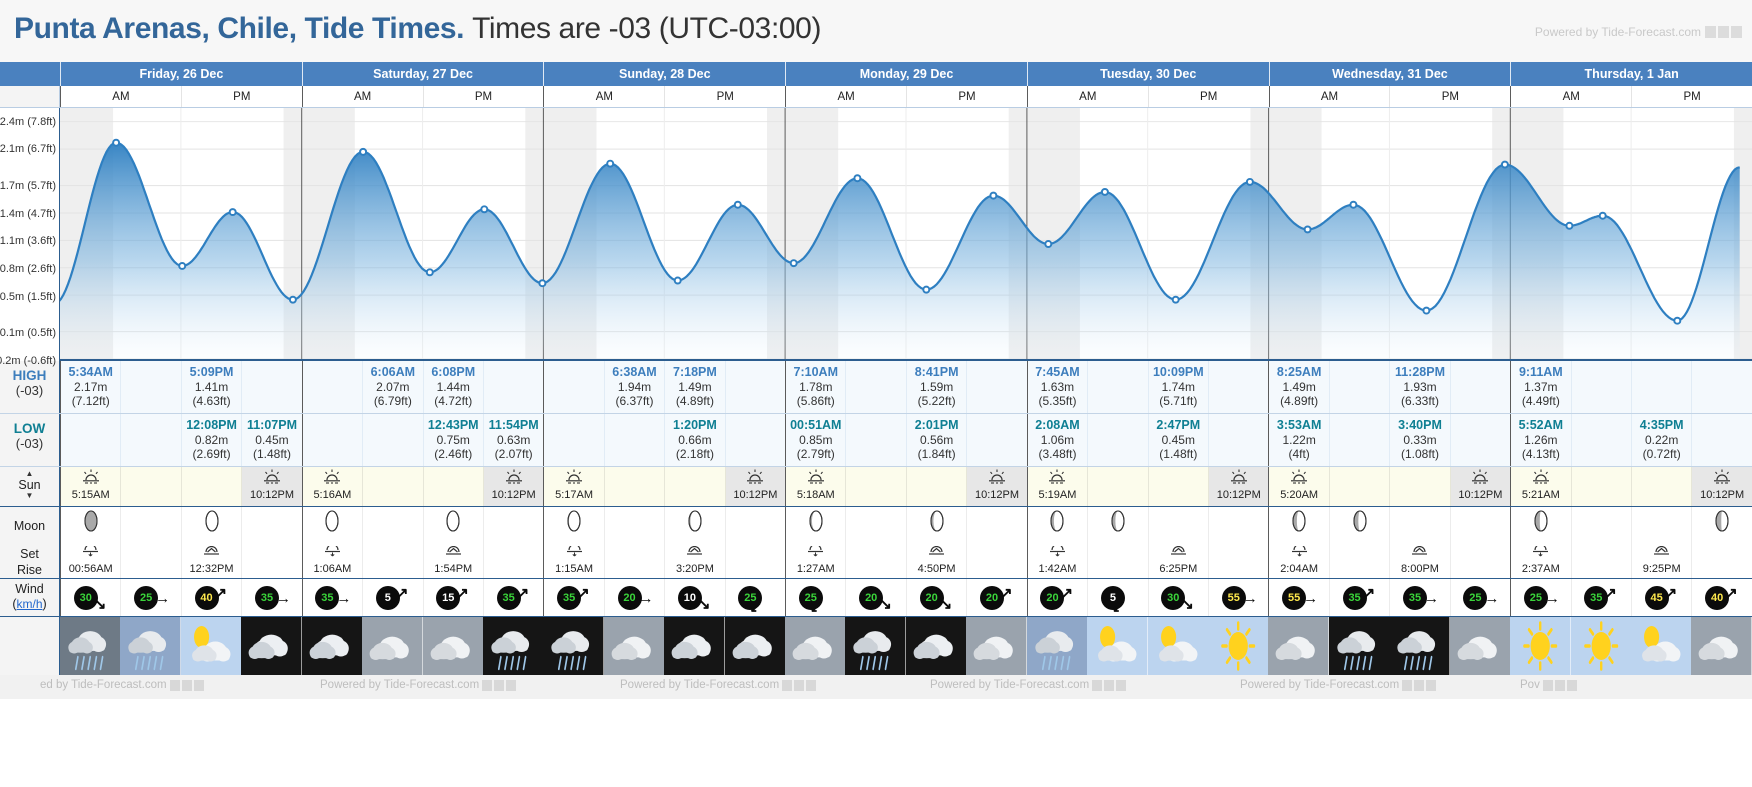 The height and width of the screenshot is (787, 1752). I want to click on low-tide-label-text: LOW, so click(29, 428).